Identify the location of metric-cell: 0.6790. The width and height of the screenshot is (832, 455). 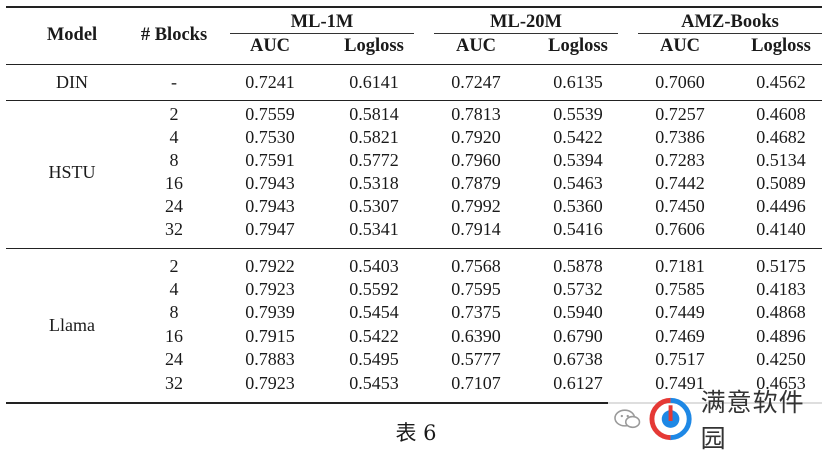
(578, 336).